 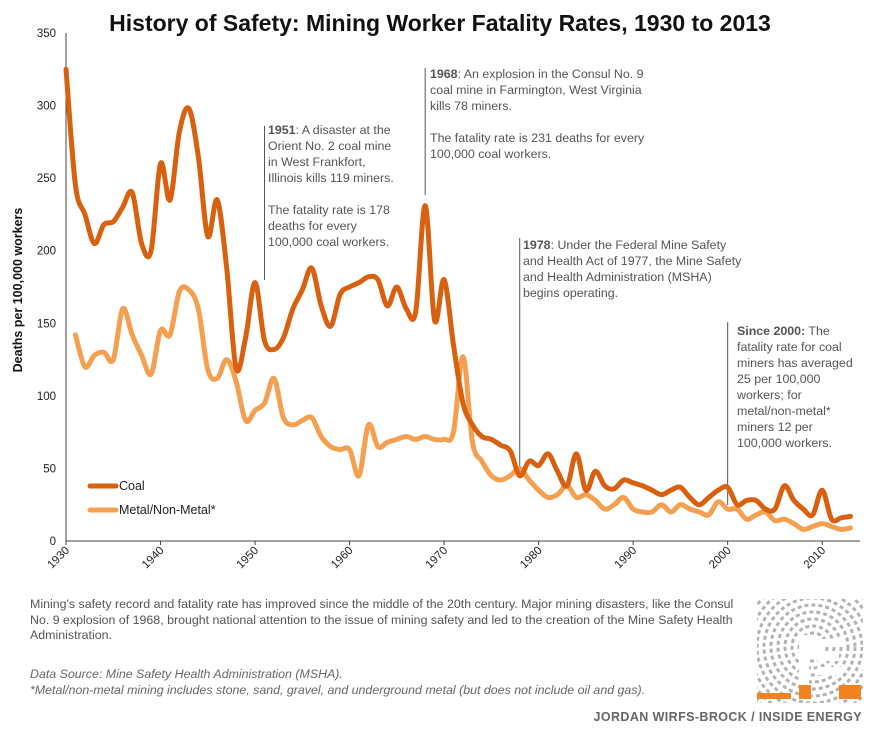 I want to click on annotation-line-text: miners has averaged, so click(x=795, y=363).